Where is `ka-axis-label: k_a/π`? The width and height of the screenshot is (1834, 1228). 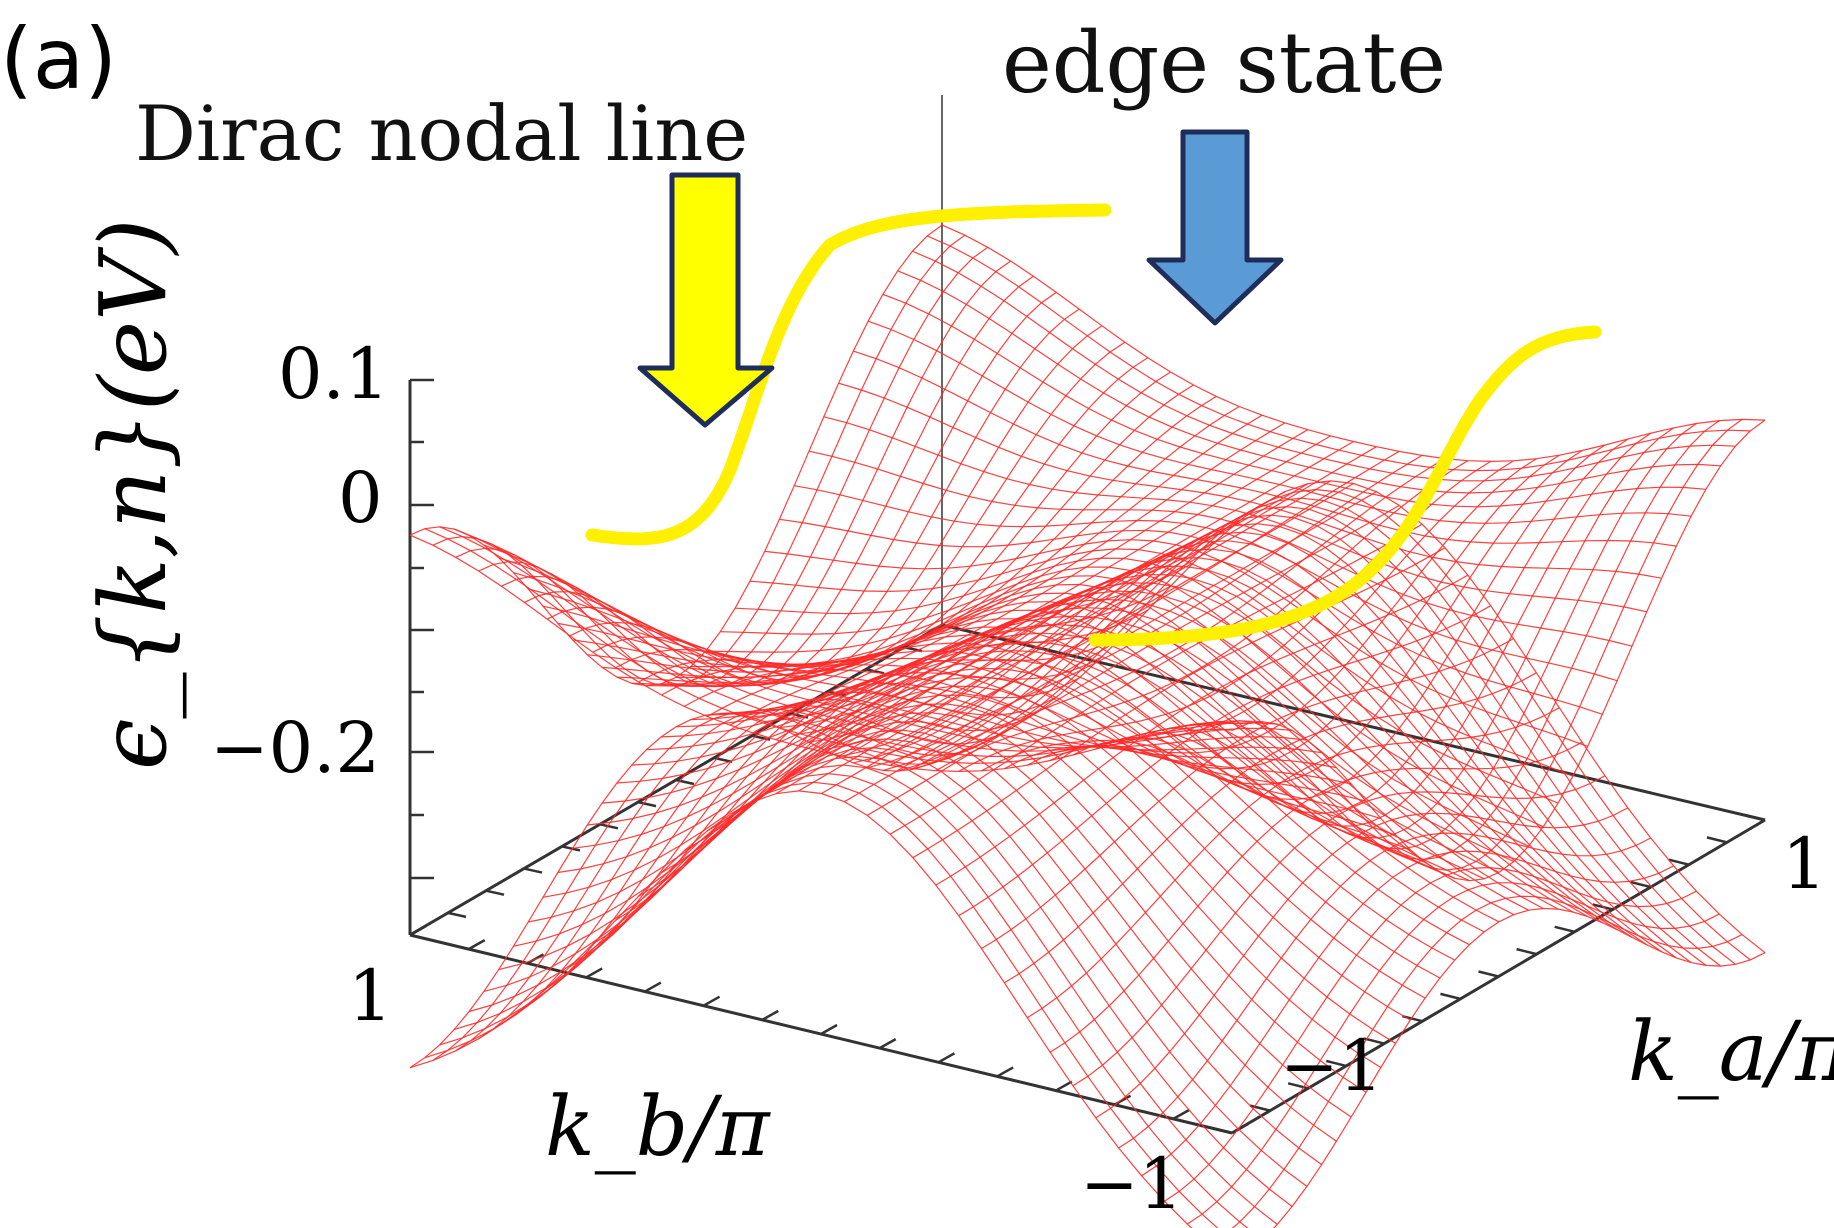 ka-axis-label: k_a/π is located at coordinates (1731, 1052).